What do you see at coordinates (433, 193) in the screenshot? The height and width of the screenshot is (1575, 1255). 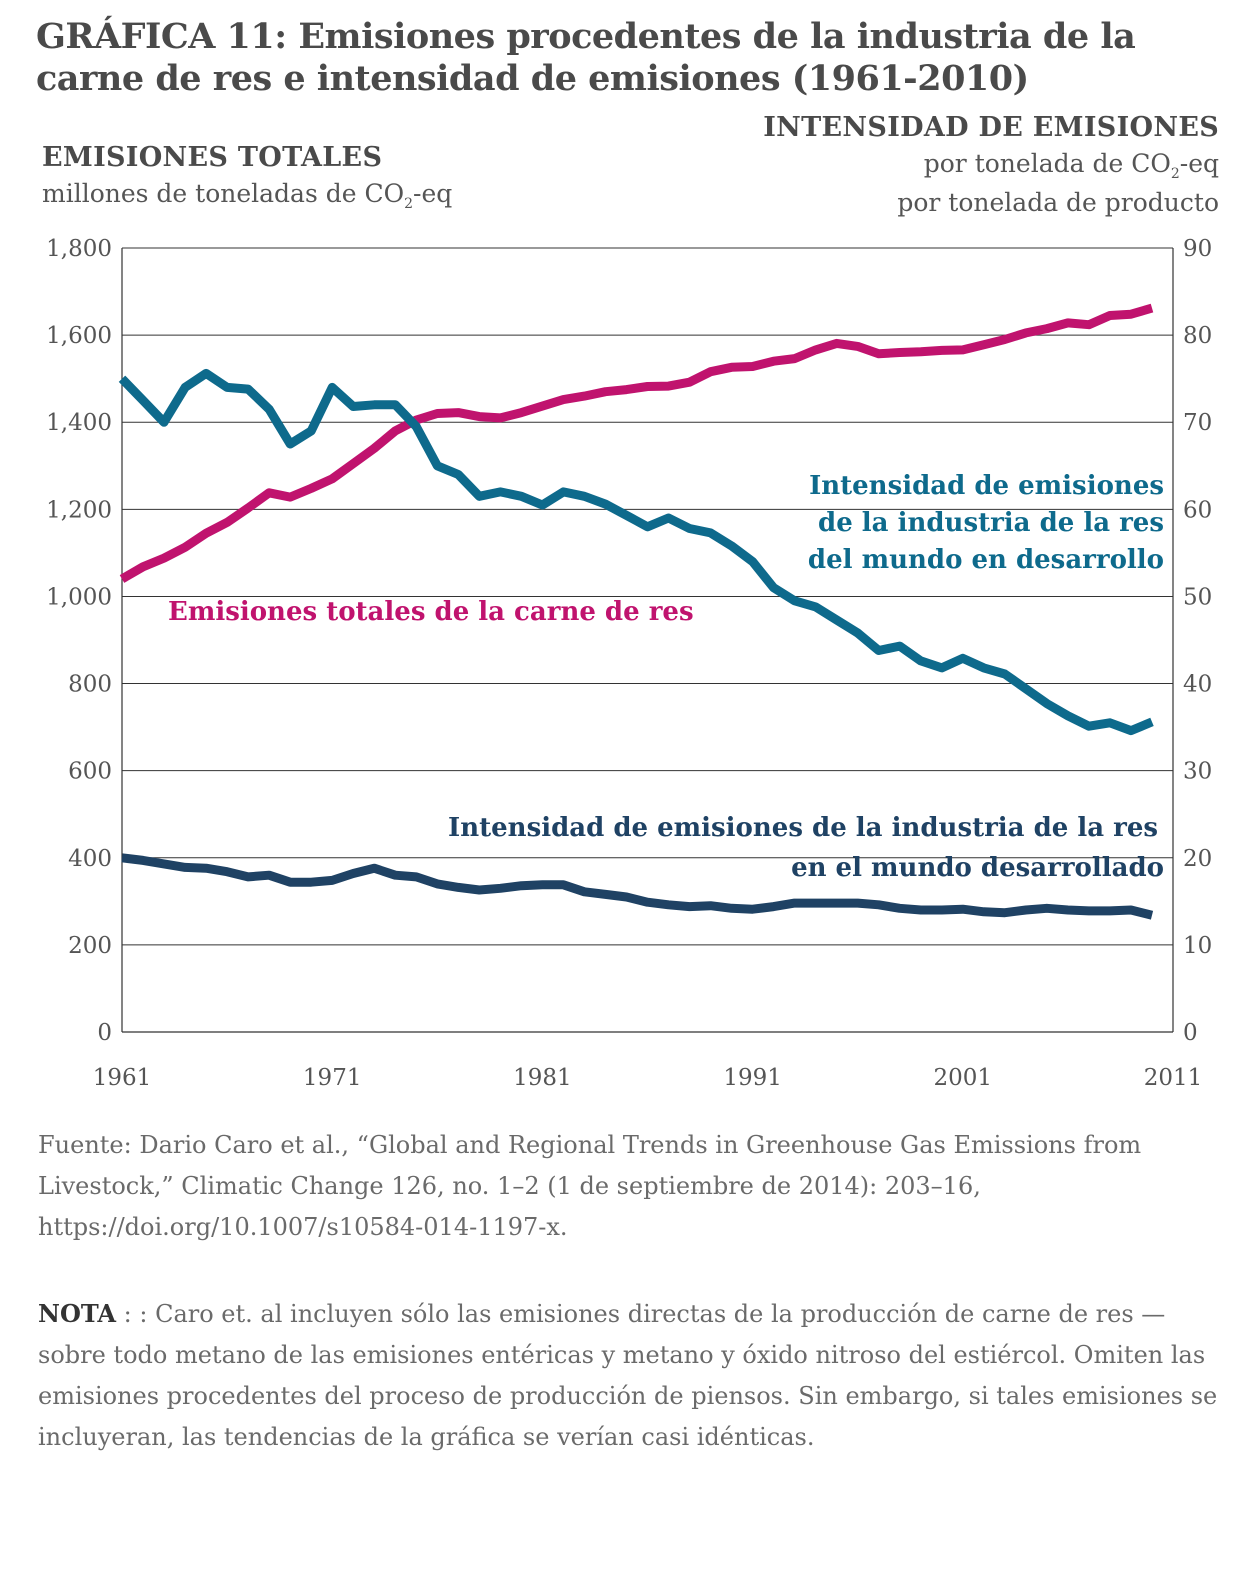 I see `left-axis-unit-suffix: -eq` at bounding box center [433, 193].